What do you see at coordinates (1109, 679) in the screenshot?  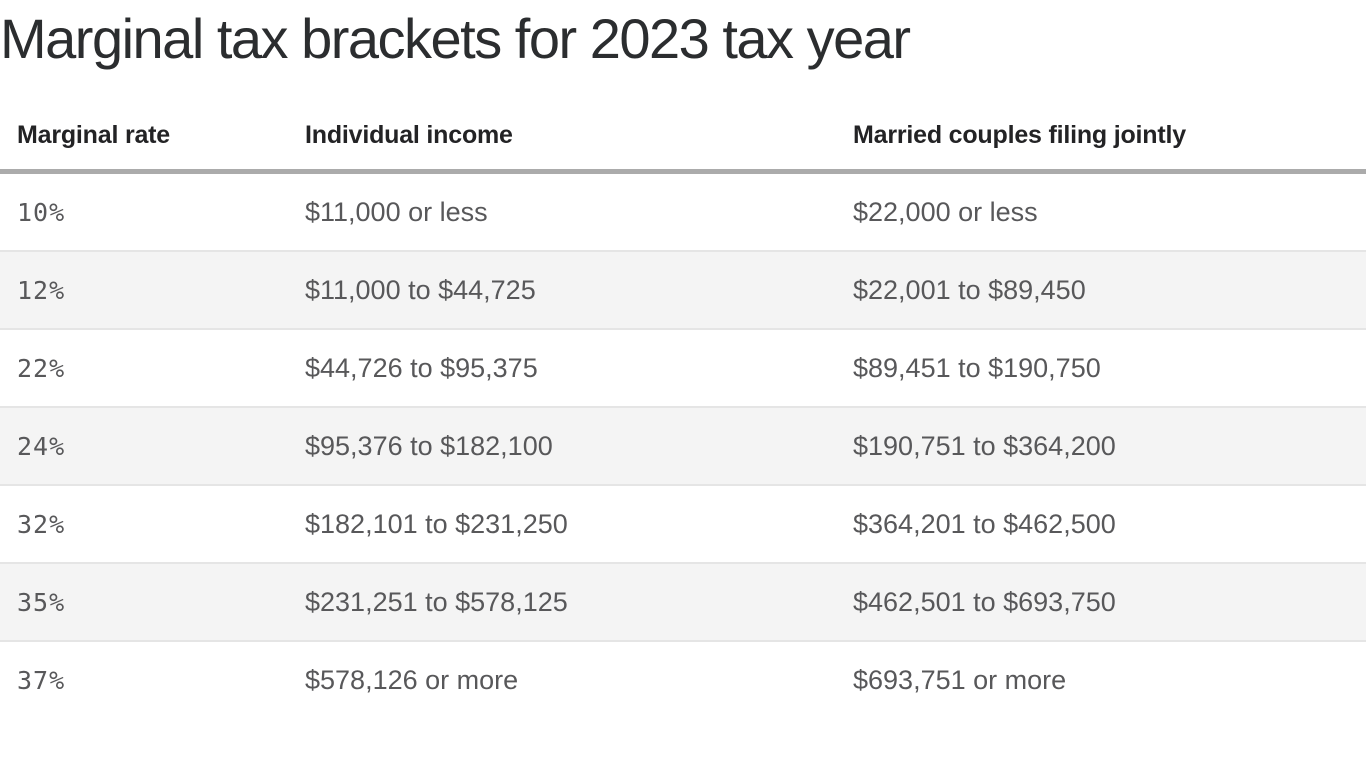 I see `married-income-cell: $693,751 or more` at bounding box center [1109, 679].